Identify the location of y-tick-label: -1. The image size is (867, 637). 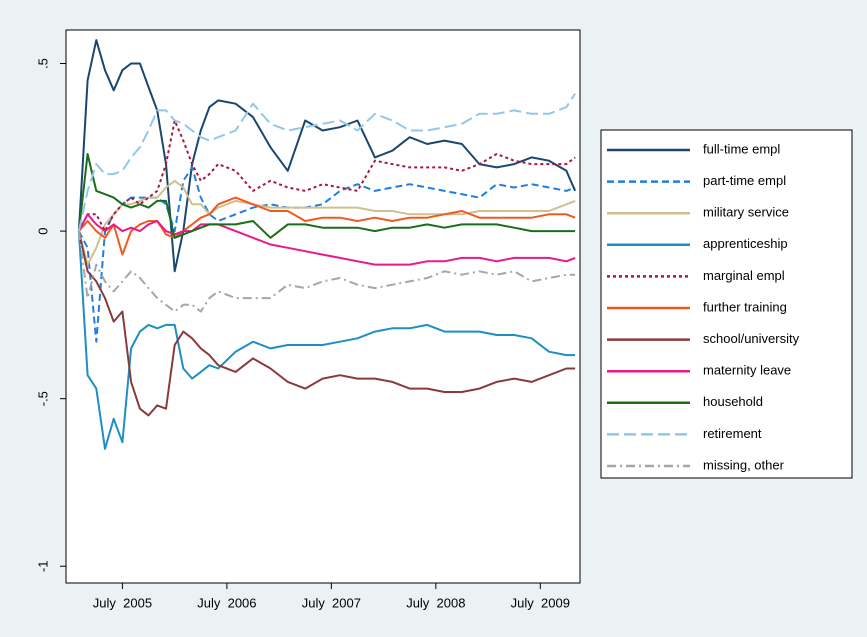
(42, 566).